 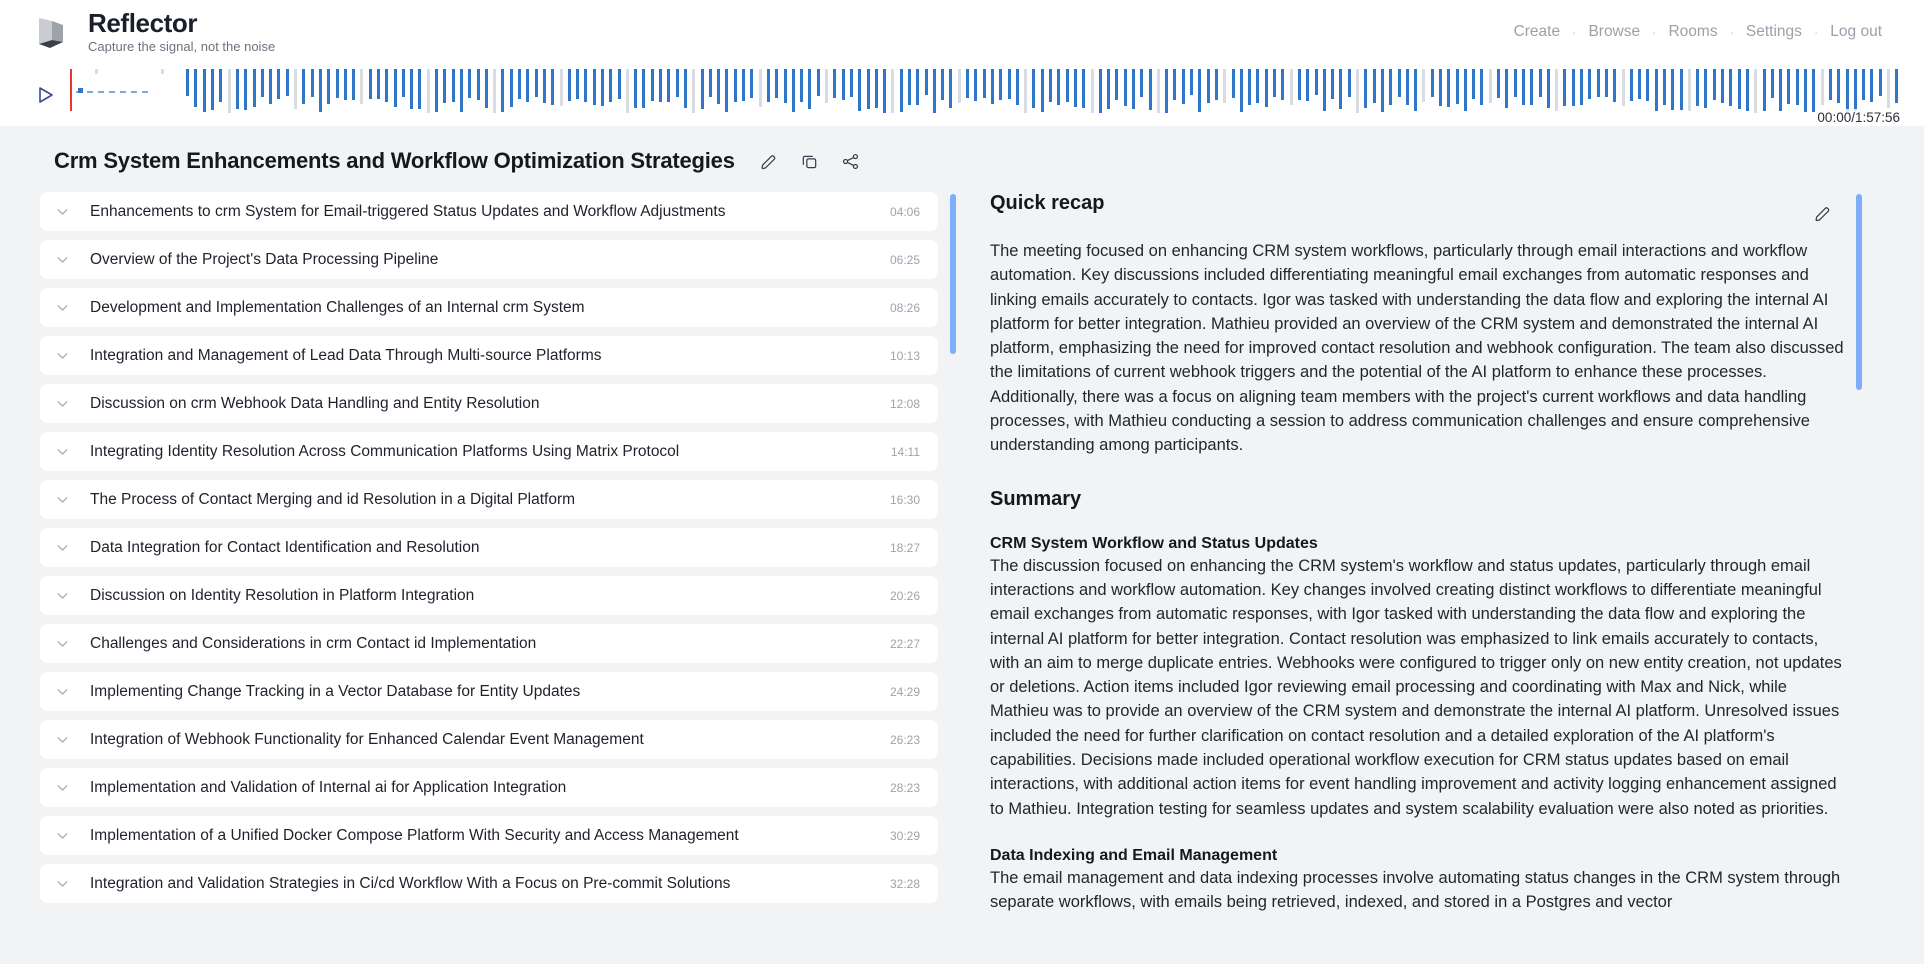 What do you see at coordinates (1822, 213) in the screenshot?
I see `edit-recap-icon` at bounding box center [1822, 213].